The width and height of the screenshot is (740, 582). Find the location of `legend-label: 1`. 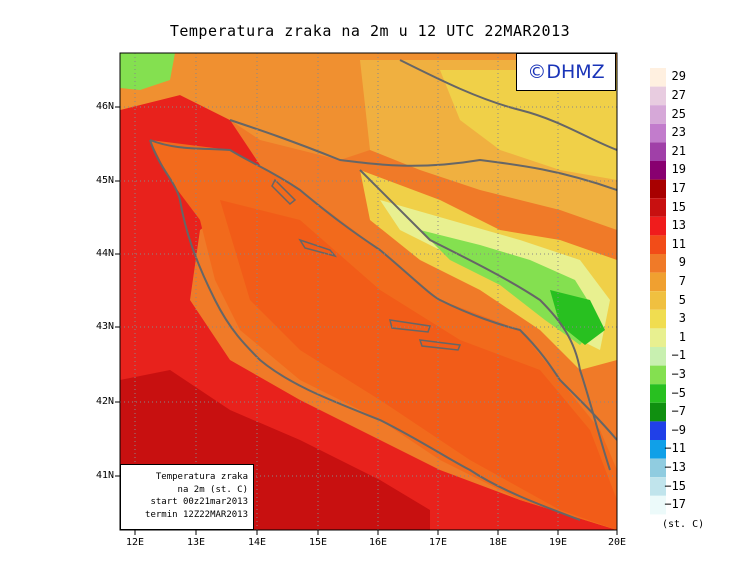

legend-label: 1 is located at coordinates (682, 336).